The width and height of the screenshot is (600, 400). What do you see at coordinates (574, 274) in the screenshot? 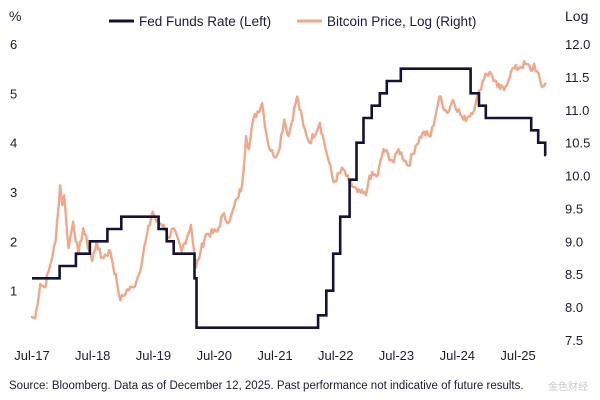
I see `y-right-tick-label: 8.5` at bounding box center [574, 274].